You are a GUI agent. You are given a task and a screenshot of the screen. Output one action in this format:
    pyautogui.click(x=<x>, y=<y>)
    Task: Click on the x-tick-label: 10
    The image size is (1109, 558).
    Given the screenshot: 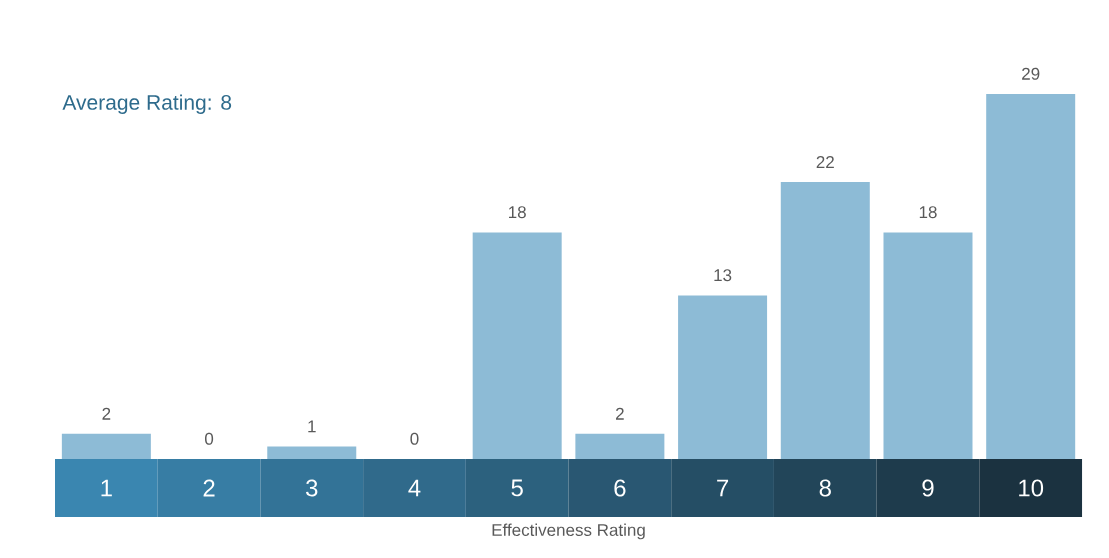 What is the action you would take?
    pyautogui.click(x=1031, y=488)
    